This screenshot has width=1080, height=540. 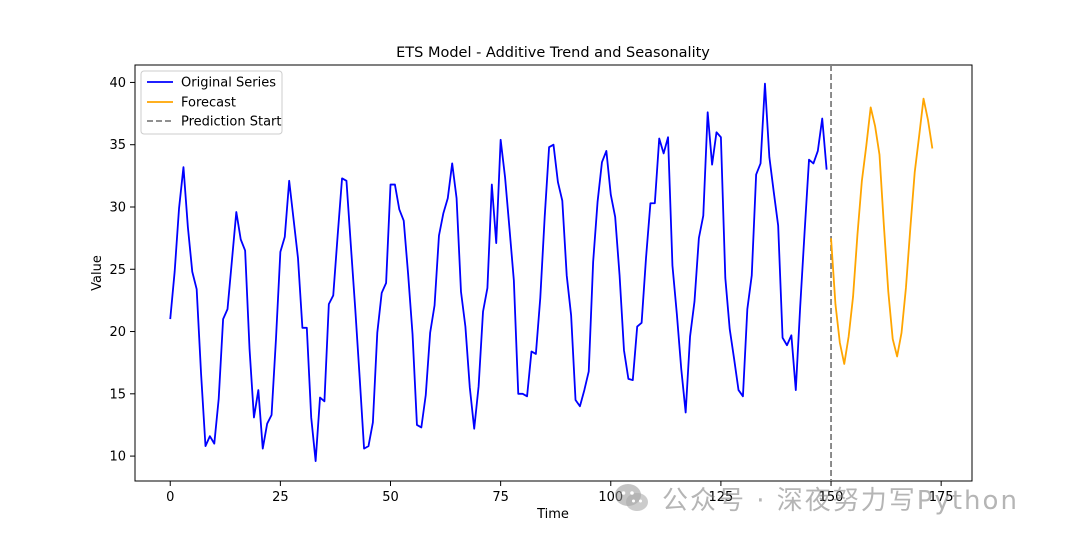 What do you see at coordinates (117, 457) in the screenshot?
I see `y-tick-label: 10` at bounding box center [117, 457].